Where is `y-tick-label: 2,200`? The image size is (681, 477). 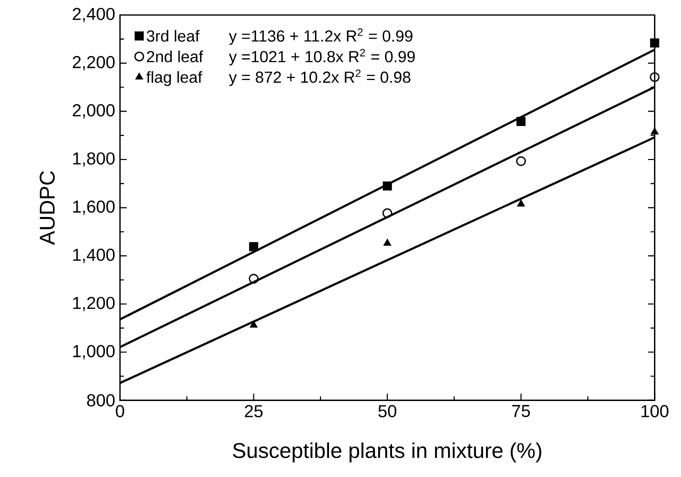
y-tick-label: 2,200 is located at coordinates (93, 63).